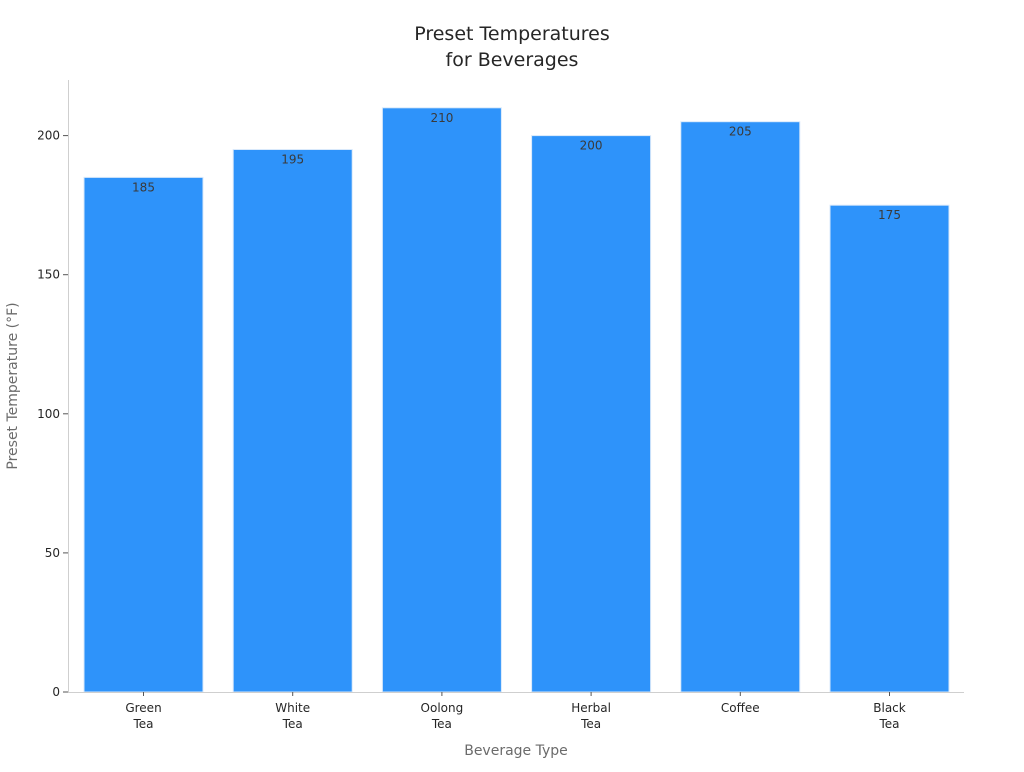 This screenshot has height=772, width=1024. What do you see at coordinates (740, 708) in the screenshot?
I see `x-tick-label-4: Coffee` at bounding box center [740, 708].